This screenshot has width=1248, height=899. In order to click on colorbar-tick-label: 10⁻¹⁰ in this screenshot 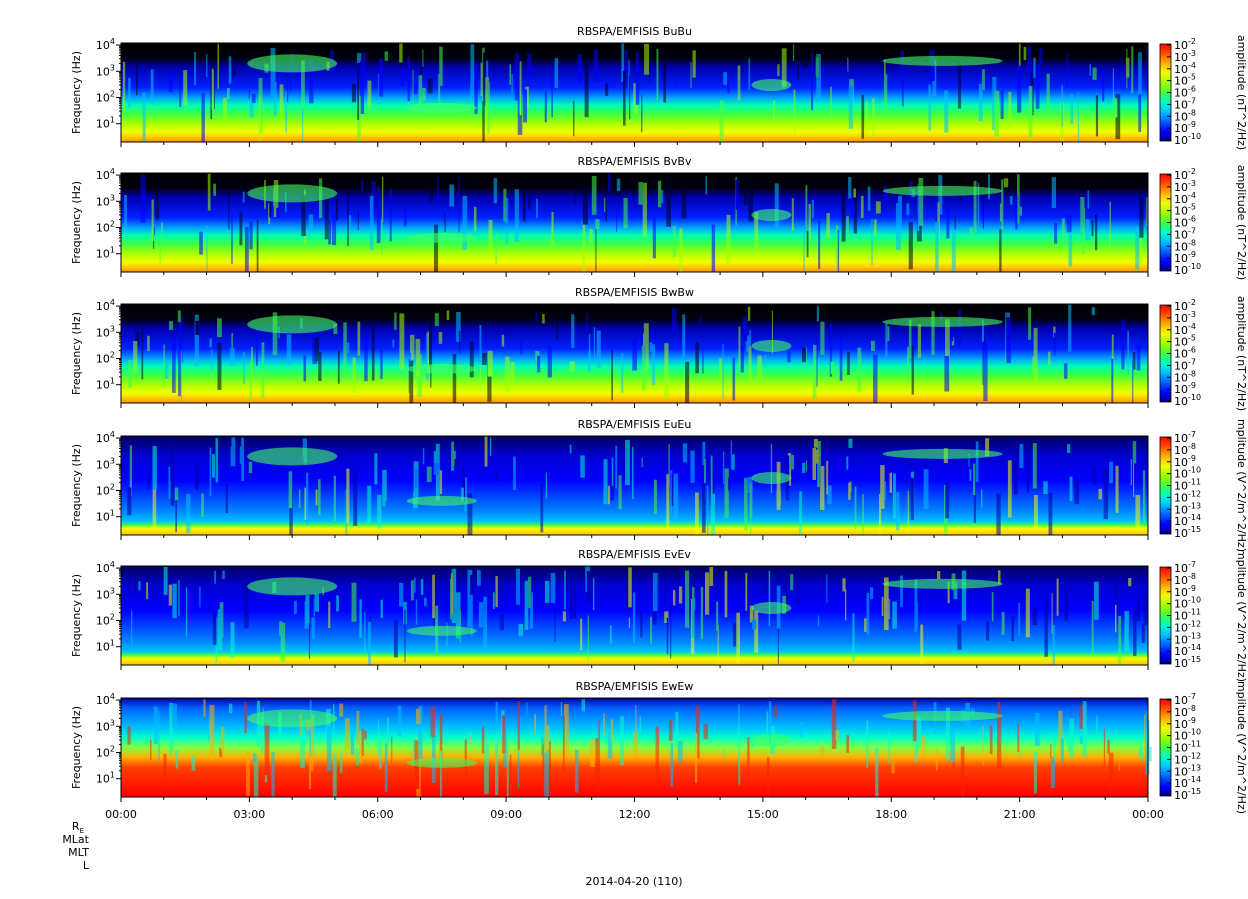, I will do `click(1187, 269)`.